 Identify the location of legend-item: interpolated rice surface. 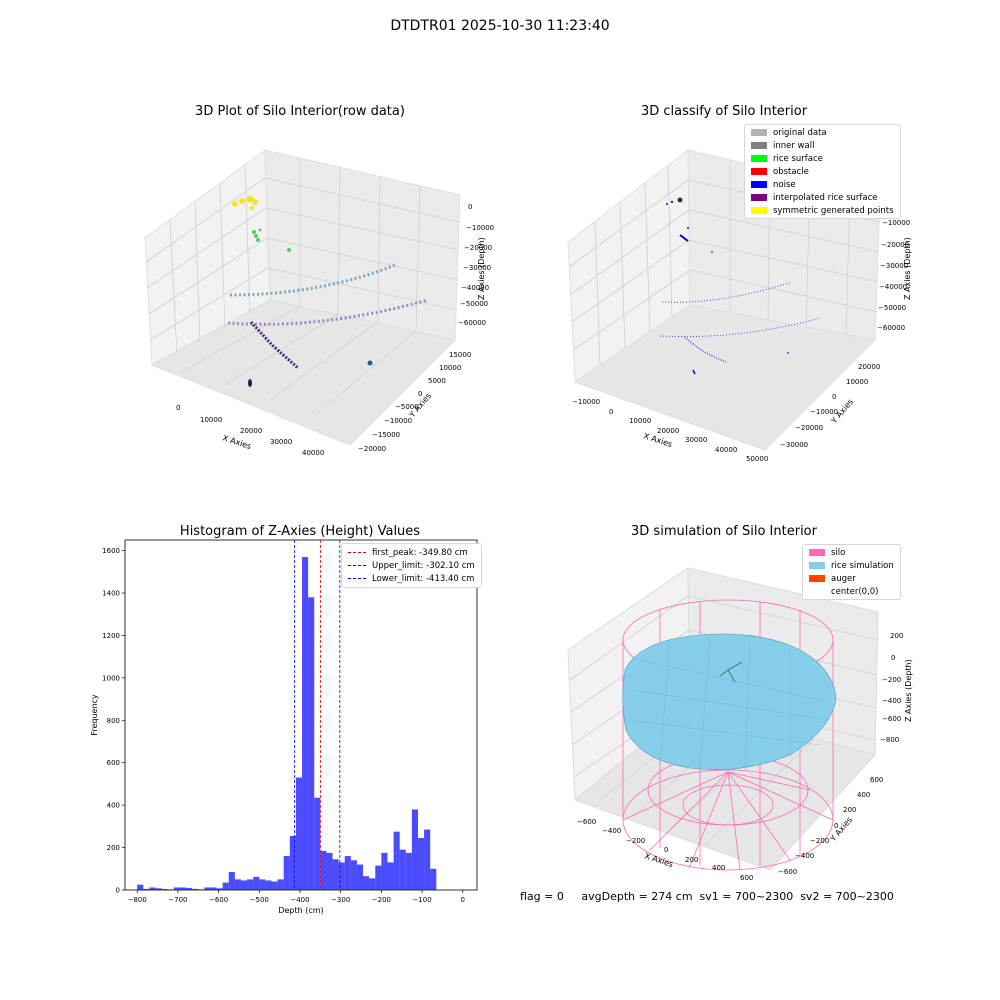
(822, 197).